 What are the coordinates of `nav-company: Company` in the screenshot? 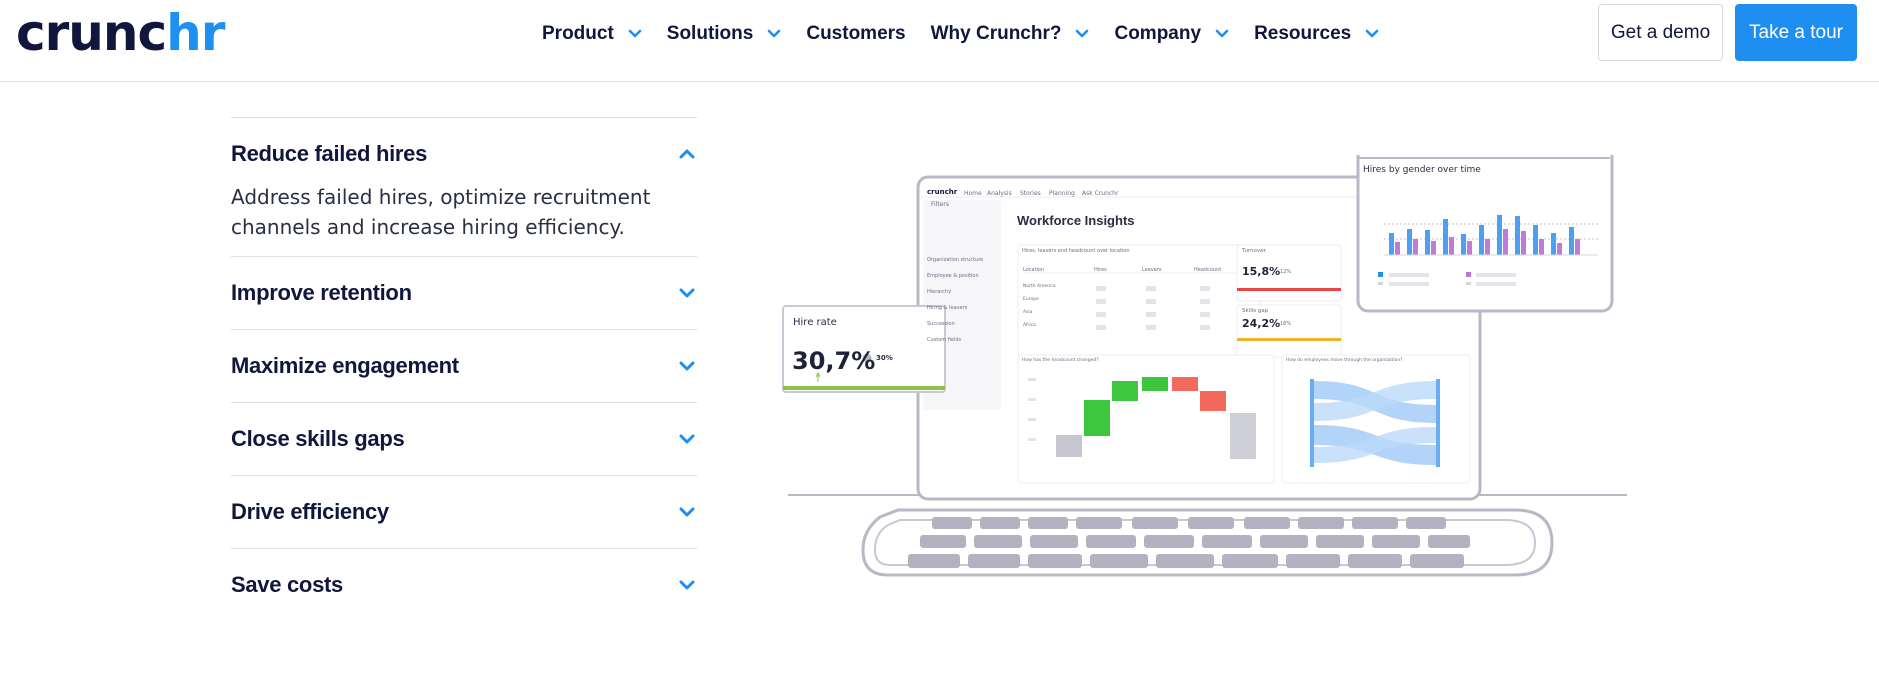 It's located at (1171, 34).